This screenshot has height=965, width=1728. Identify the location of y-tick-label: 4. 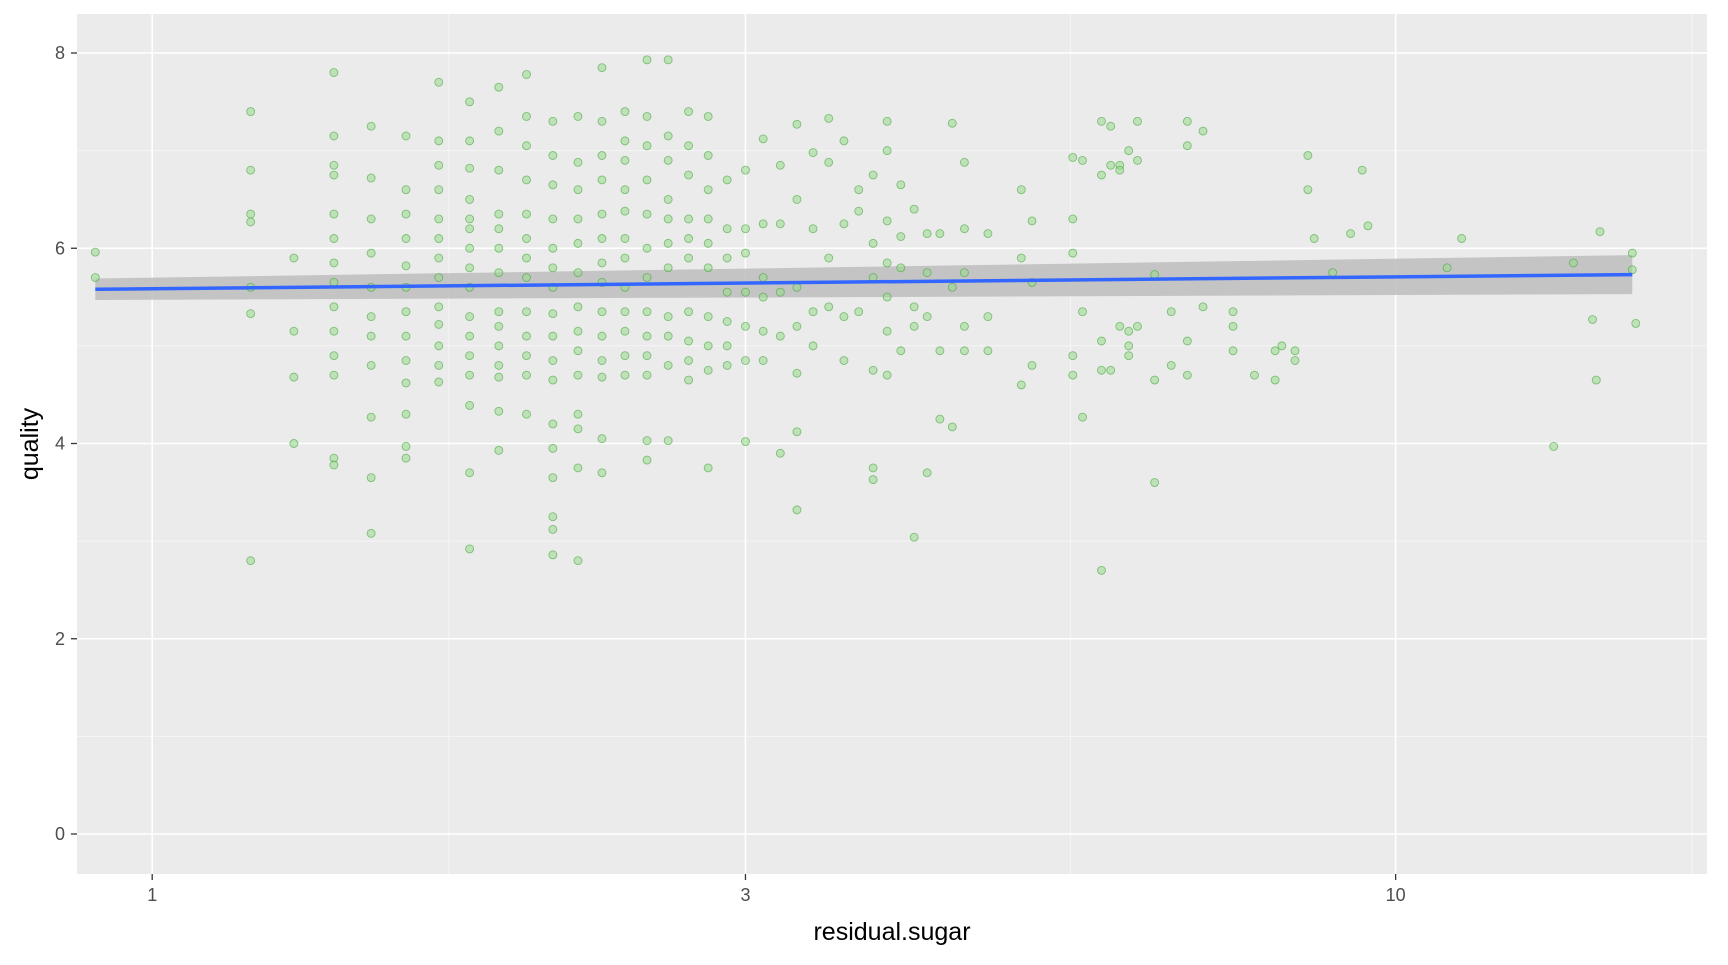
(60, 444).